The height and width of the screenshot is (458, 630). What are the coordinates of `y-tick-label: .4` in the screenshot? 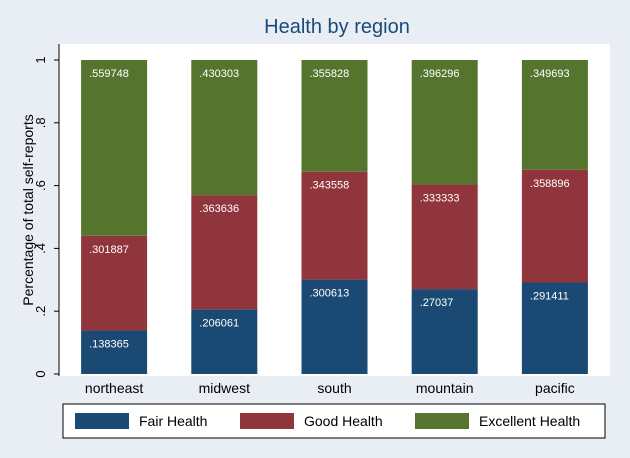 It's located at (40, 248).